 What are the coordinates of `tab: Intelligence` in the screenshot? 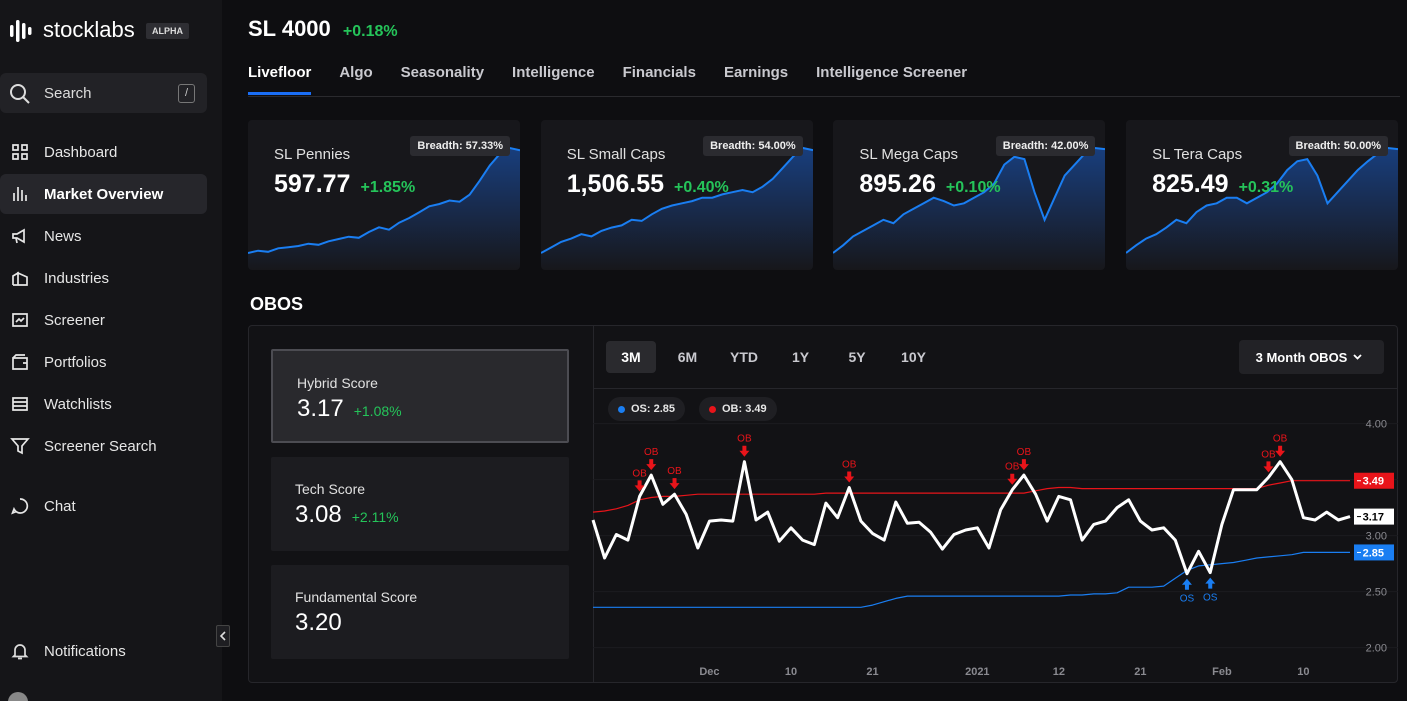 It's located at (553, 72).